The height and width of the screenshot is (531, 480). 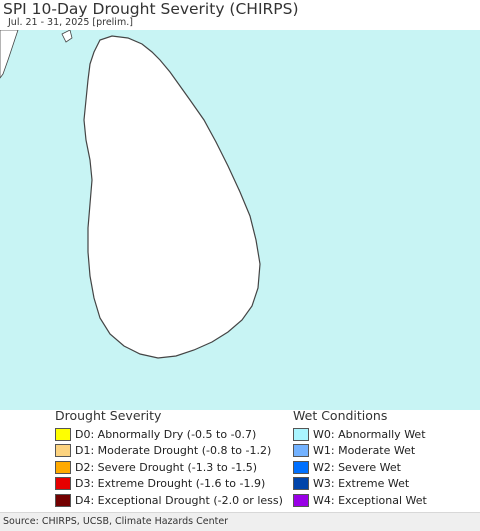 What do you see at coordinates (63, 484) in the screenshot?
I see `swatch-d3` at bounding box center [63, 484].